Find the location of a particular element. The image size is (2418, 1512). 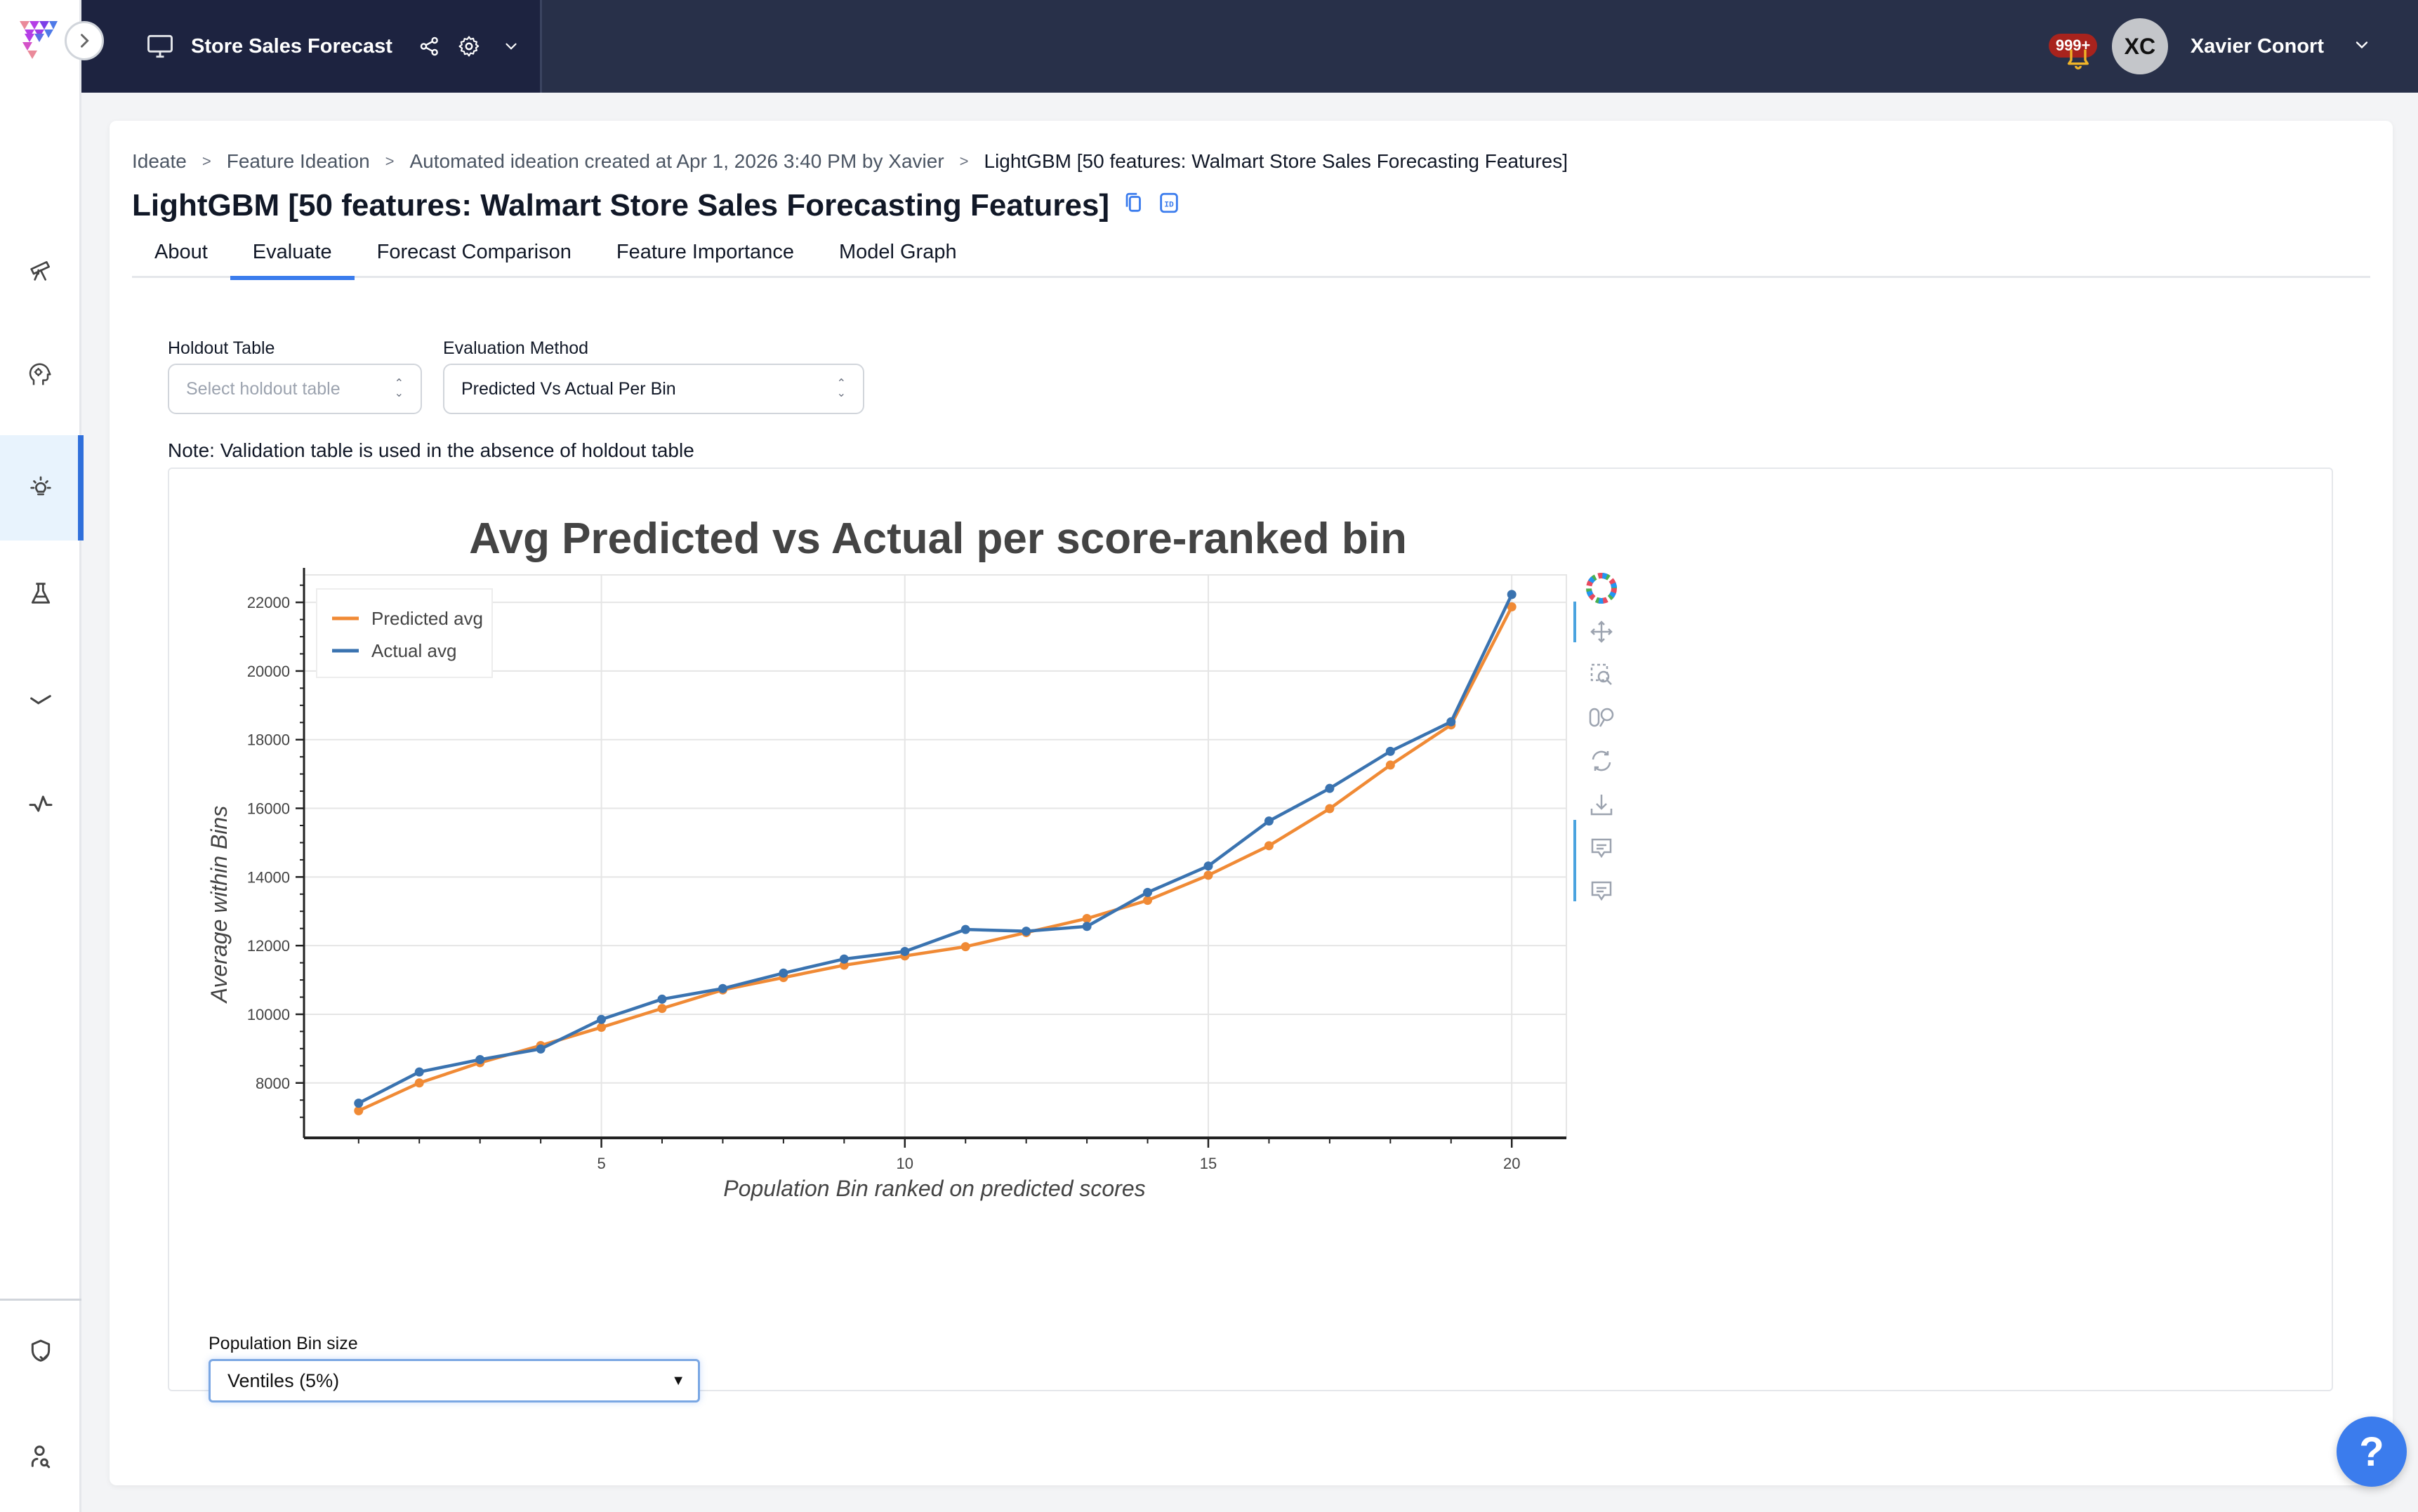

sidebar-item-user-search is located at coordinates (40, 1456).